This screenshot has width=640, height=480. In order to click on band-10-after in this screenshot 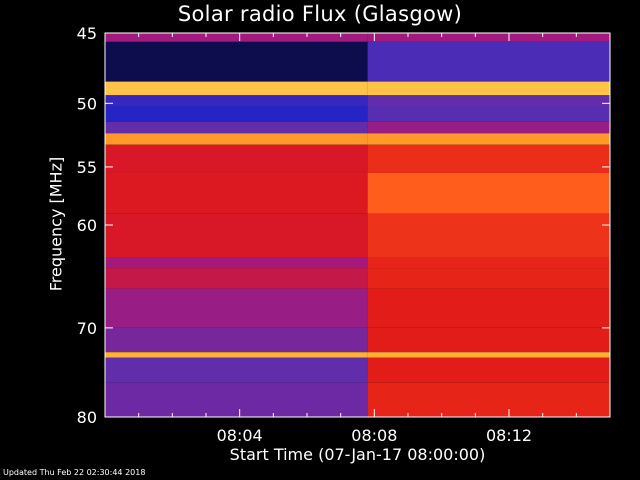, I will do `click(488, 263)`.